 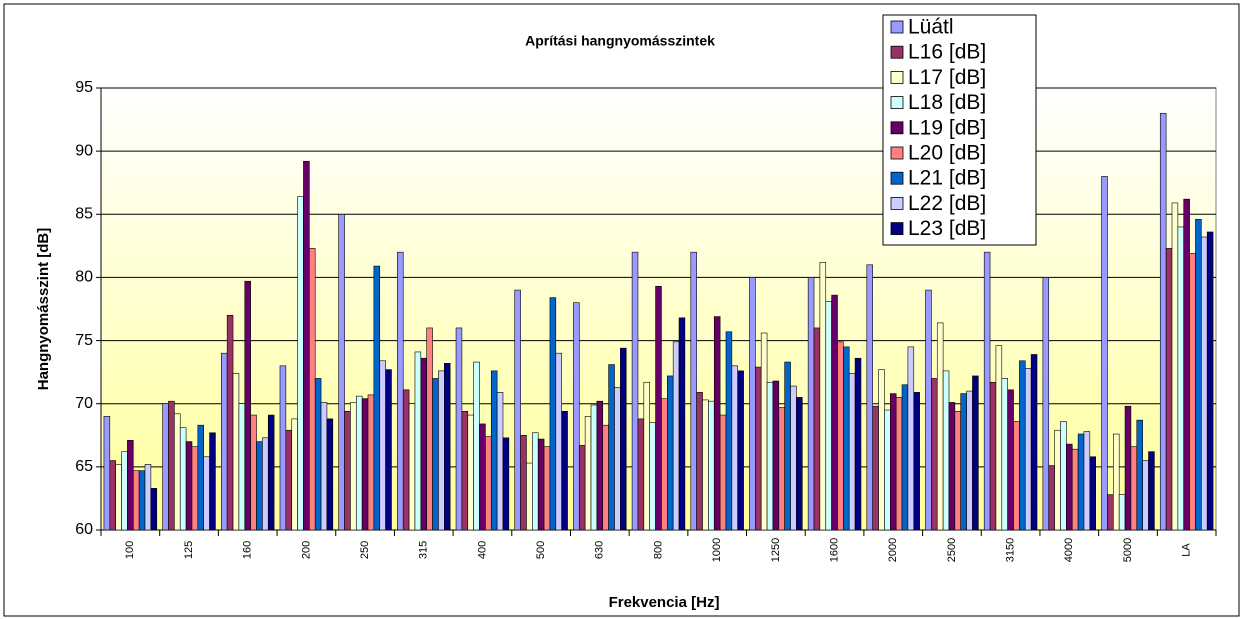 I want to click on chart-title: Aprítási hangnyomásszintek, so click(x=620, y=41).